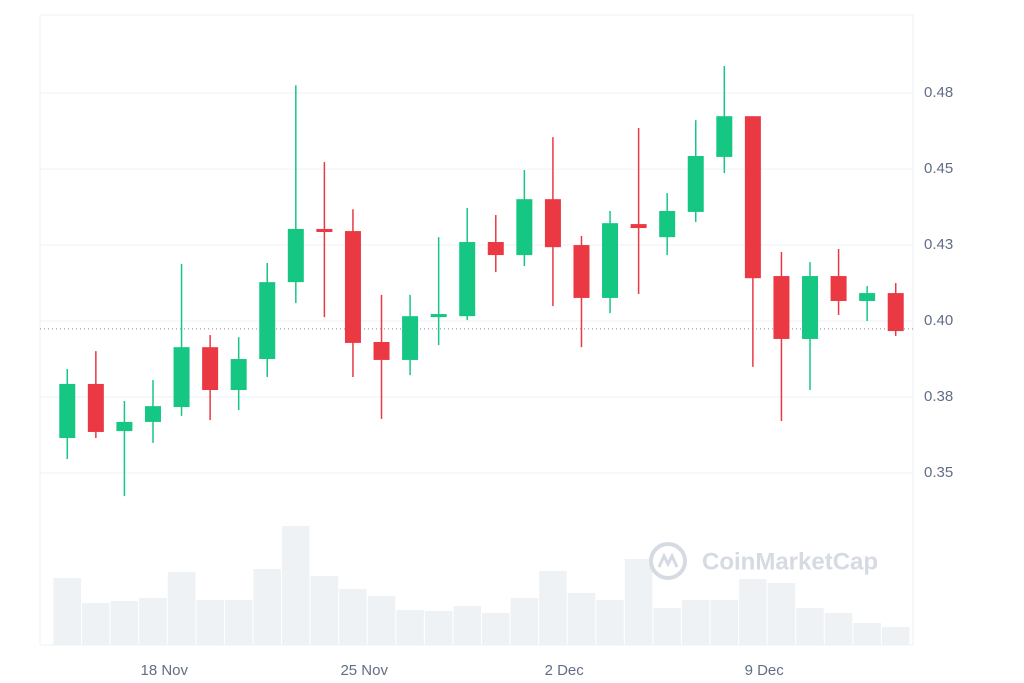 The width and height of the screenshot is (1024, 683). What do you see at coordinates (364, 670) in the screenshot?
I see `x-tick-label: 25 Nov` at bounding box center [364, 670].